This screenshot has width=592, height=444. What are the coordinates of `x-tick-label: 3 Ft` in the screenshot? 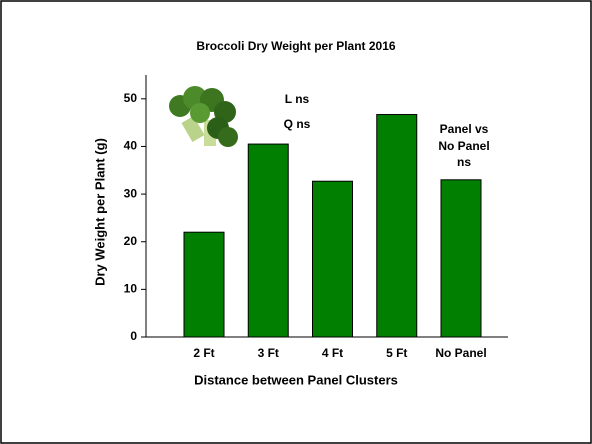 It's located at (268, 353).